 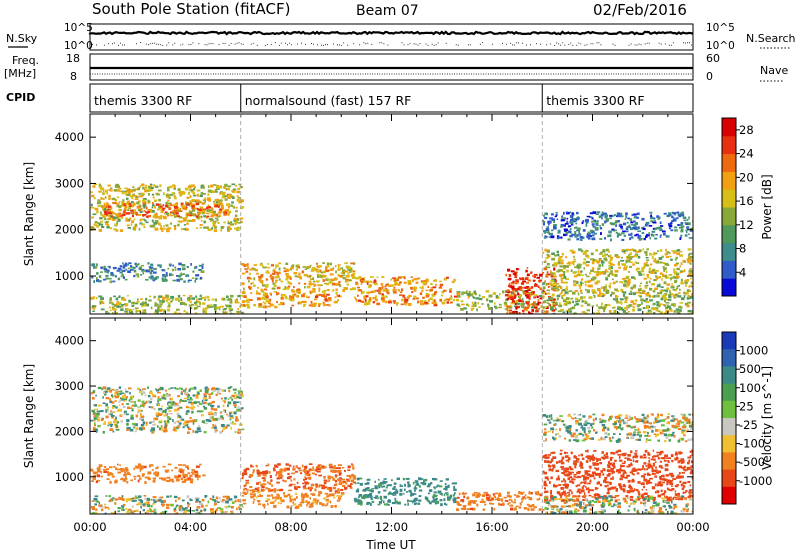 I want to click on x-tick-5: 20:00, so click(x=592, y=527).